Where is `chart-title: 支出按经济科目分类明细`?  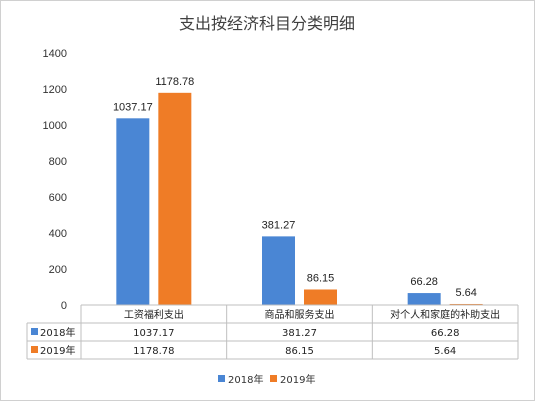 chart-title: 支出按经济科目分类明细 is located at coordinates (267, 23).